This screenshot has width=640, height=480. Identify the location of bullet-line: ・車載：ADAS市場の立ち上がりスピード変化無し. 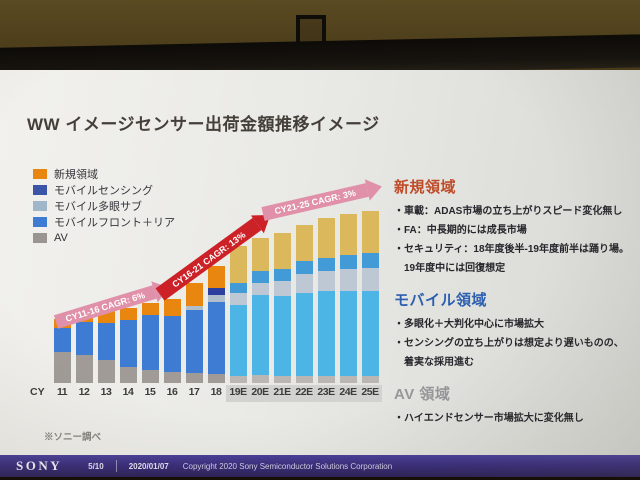
(508, 211).